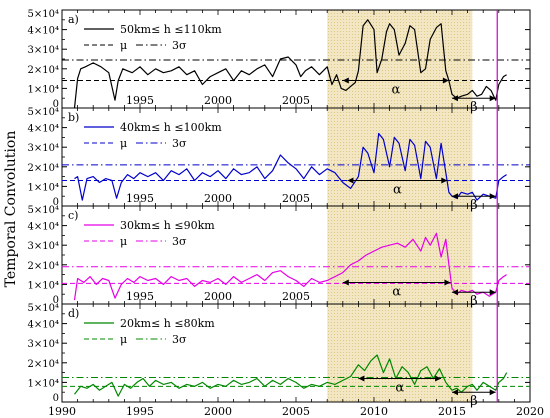  What do you see at coordinates (62, 411) in the screenshot?
I see `x-tick-label: 1990` at bounding box center [62, 411].